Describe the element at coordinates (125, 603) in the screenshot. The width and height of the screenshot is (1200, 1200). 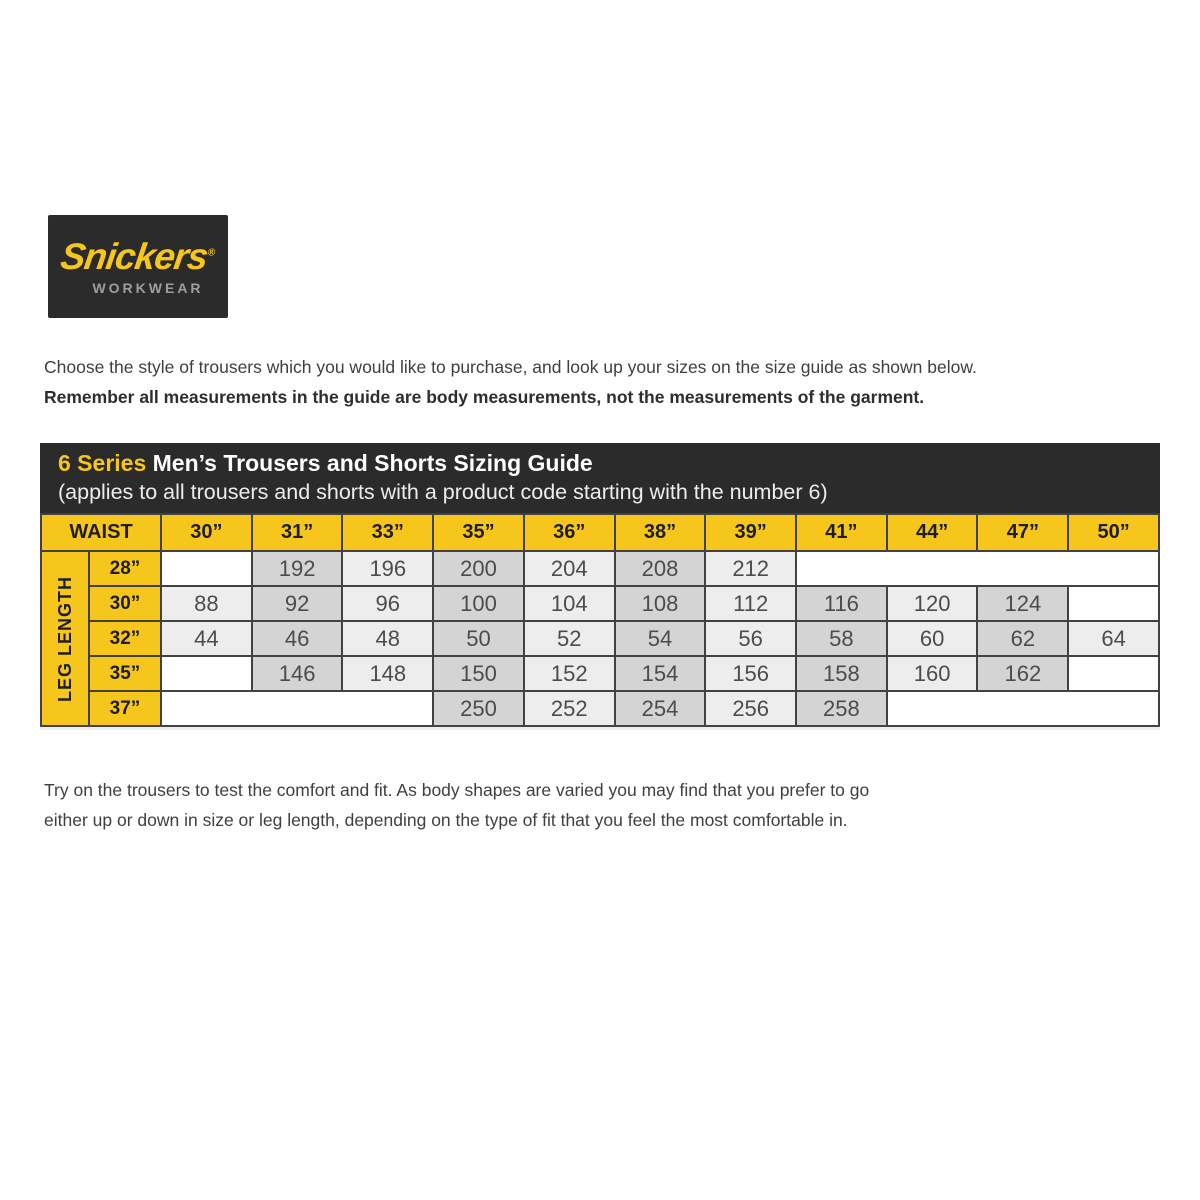
I see `leg-size-header: 30”` at that location.